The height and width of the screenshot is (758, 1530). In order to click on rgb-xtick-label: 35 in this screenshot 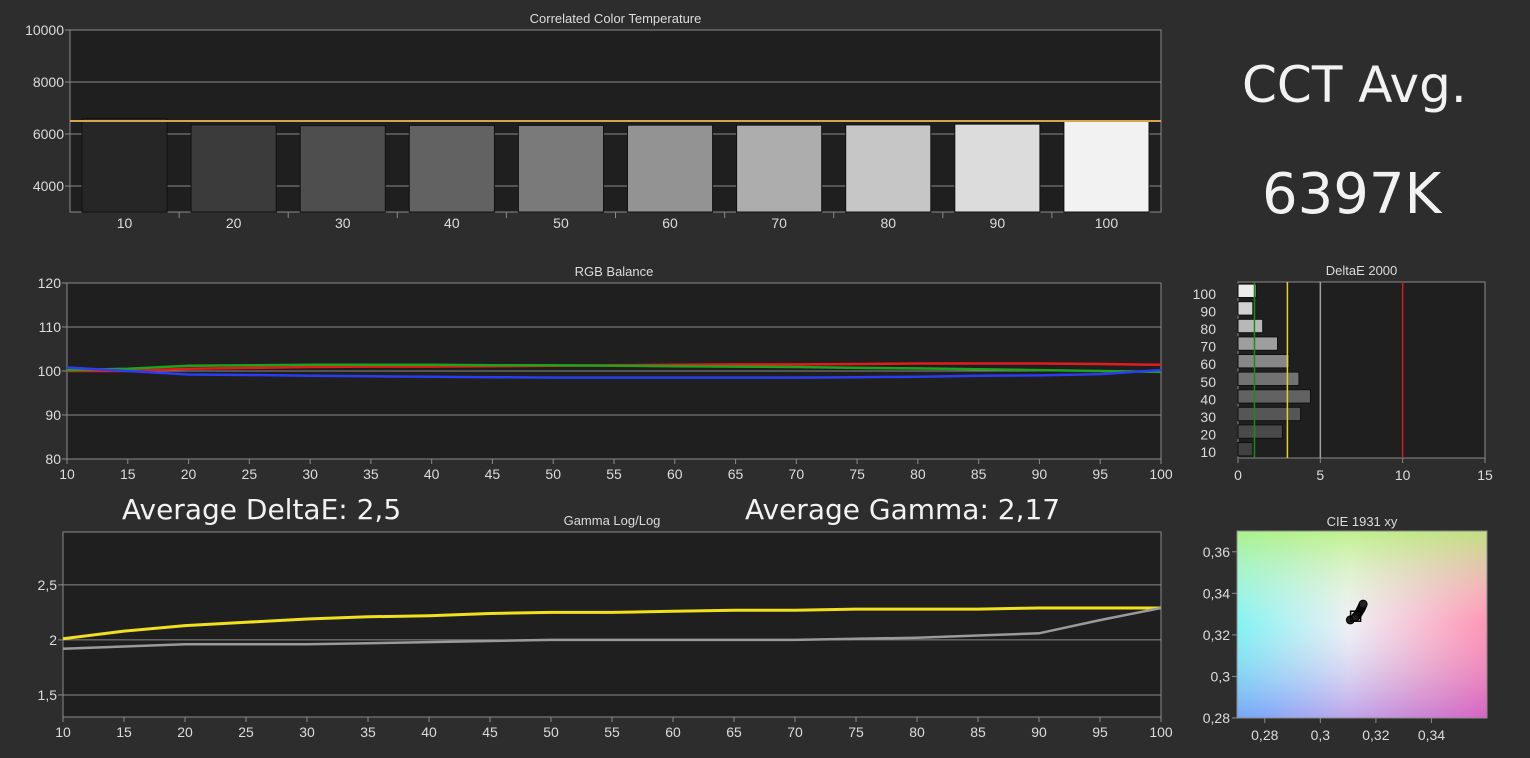, I will do `click(371, 474)`.